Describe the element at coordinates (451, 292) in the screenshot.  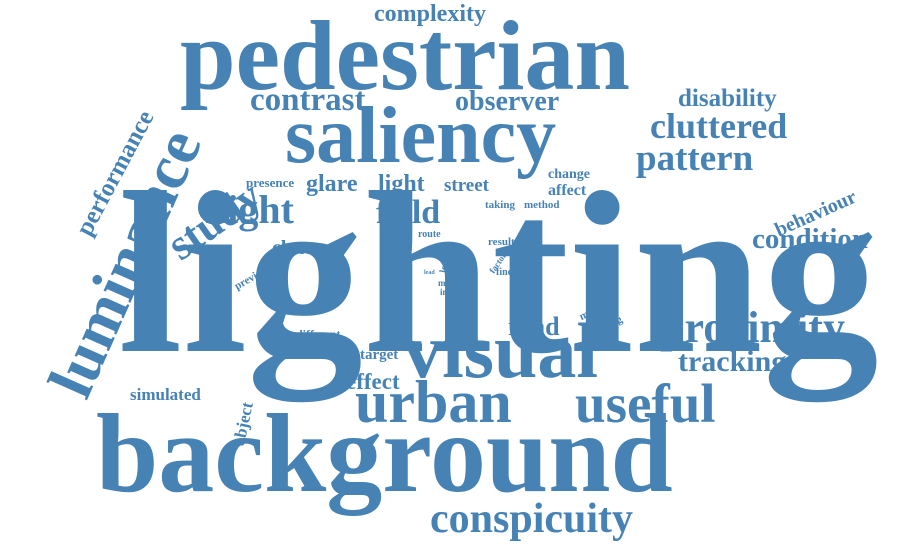
I see `word-image: image` at that location.